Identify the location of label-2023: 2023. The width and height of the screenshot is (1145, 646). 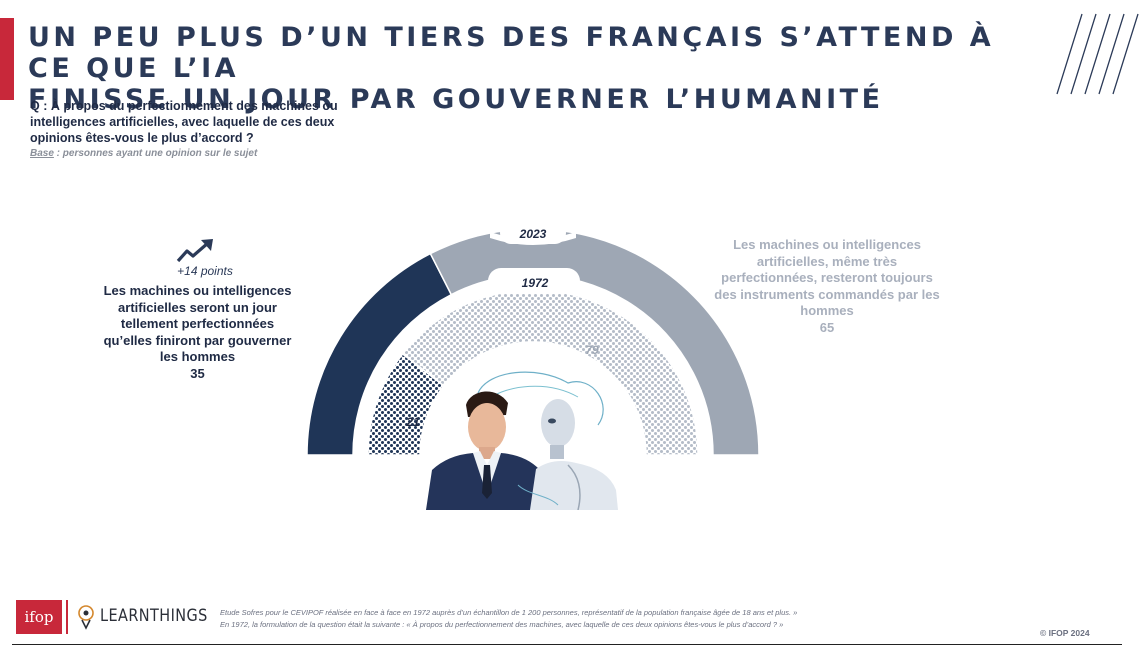
(533, 234).